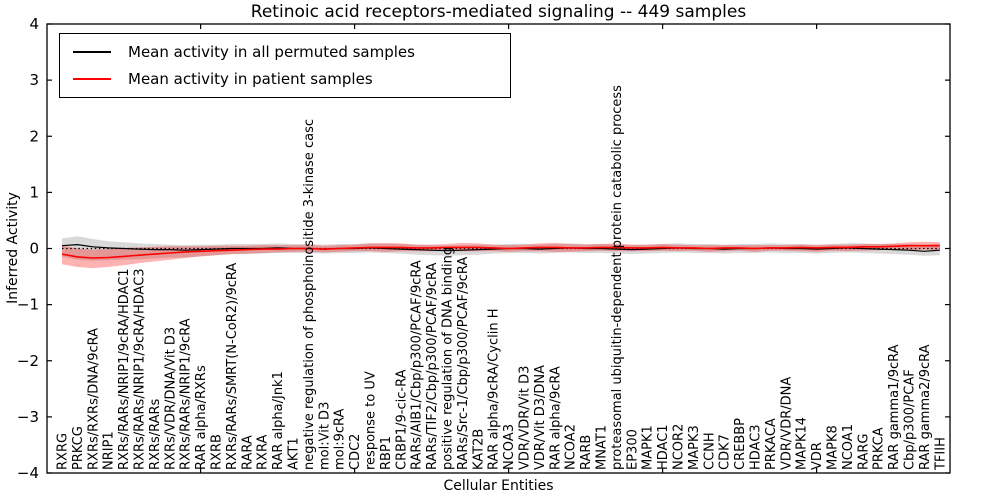  What do you see at coordinates (28, 473) in the screenshot?
I see `y-tick-label: −4` at bounding box center [28, 473].